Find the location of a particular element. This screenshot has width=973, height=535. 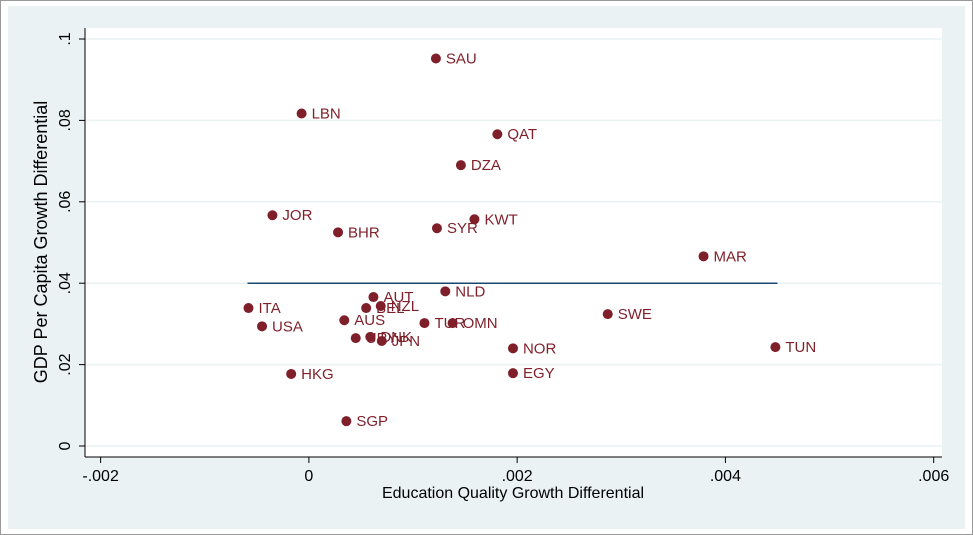

point-label: JPN is located at coordinates (406, 341).